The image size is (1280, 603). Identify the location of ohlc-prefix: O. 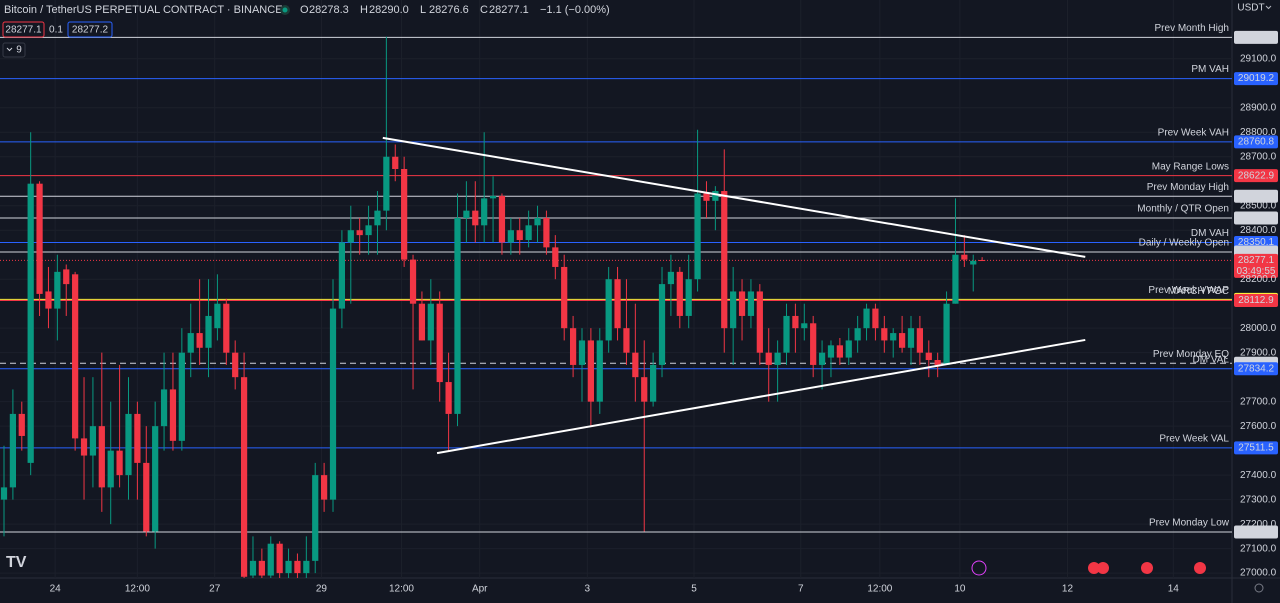
(304, 10).